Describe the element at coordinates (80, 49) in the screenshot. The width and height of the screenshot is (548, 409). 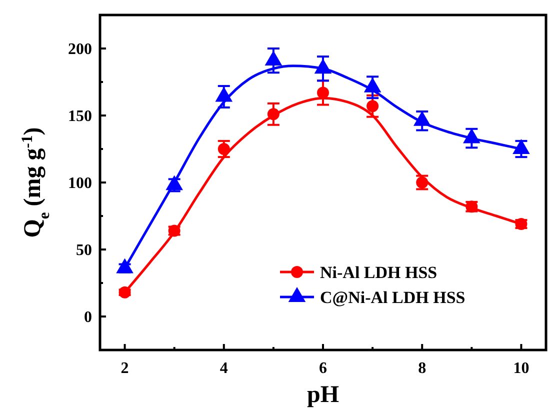
I see `y-tick-label: 200` at that location.